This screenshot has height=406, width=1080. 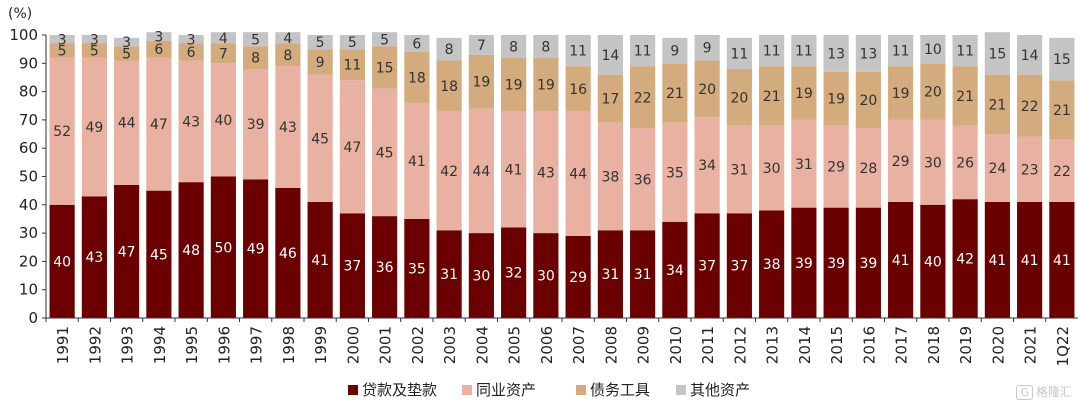 I want to click on x-tick-label: 2009, so click(x=644, y=345).